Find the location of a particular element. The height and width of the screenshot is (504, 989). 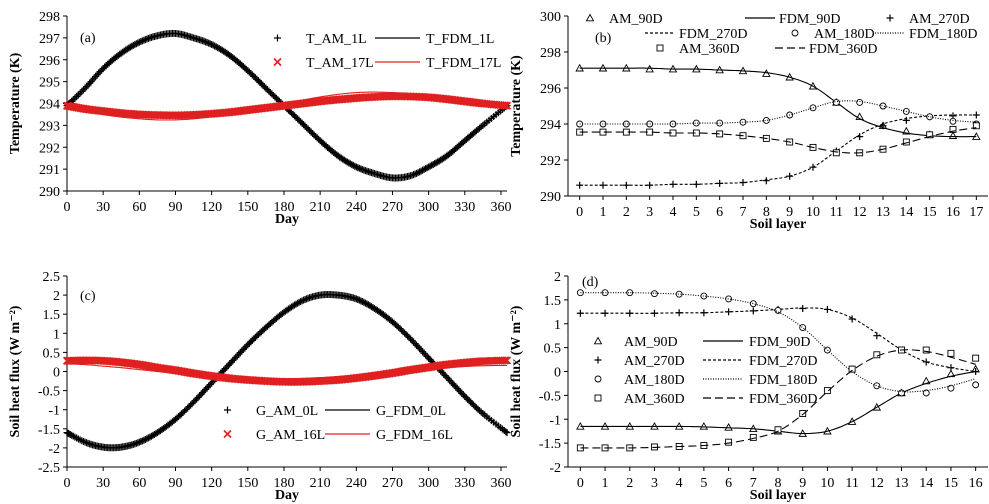

panel-label: (c) is located at coordinates (88, 296).